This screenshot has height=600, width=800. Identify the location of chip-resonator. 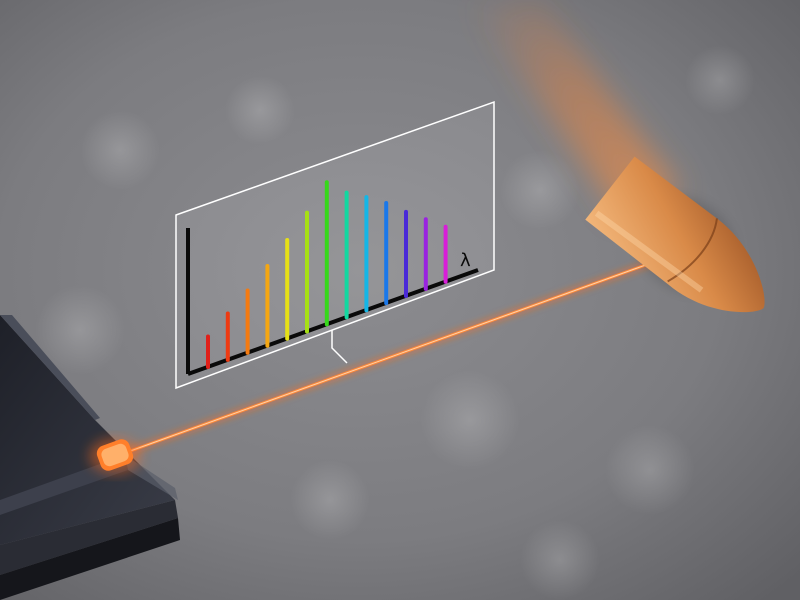
(115, 456).